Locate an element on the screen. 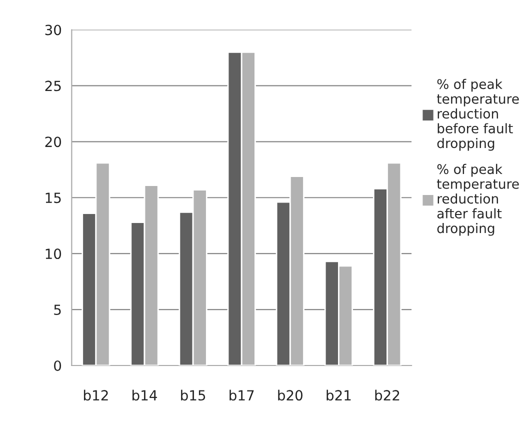 This screenshot has width=531, height=425. y-tick-label: 10 is located at coordinates (54, 254).